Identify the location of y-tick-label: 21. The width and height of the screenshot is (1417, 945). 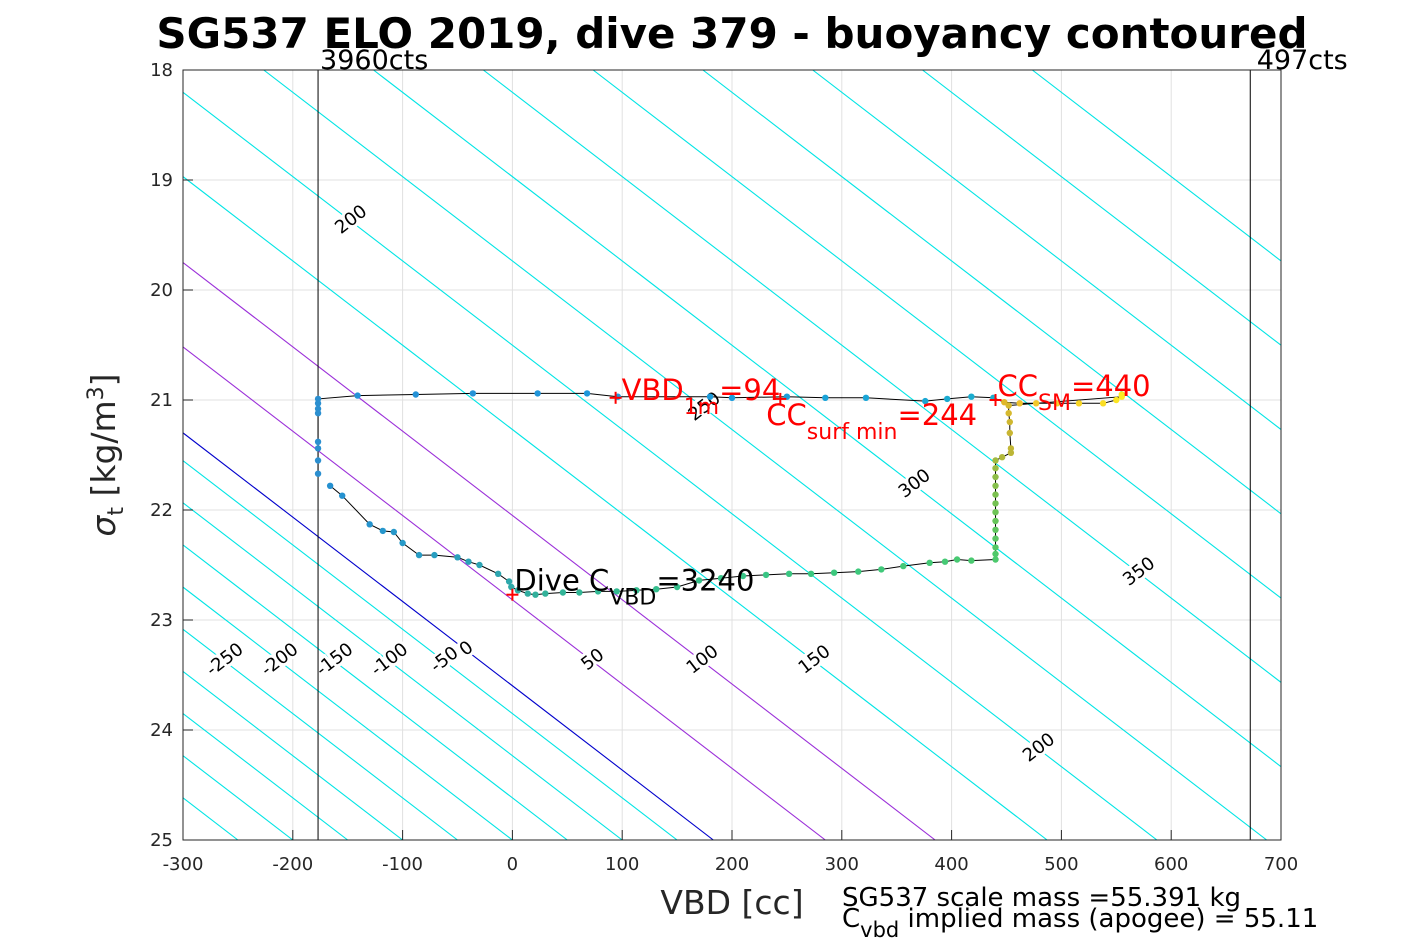
(161, 400).